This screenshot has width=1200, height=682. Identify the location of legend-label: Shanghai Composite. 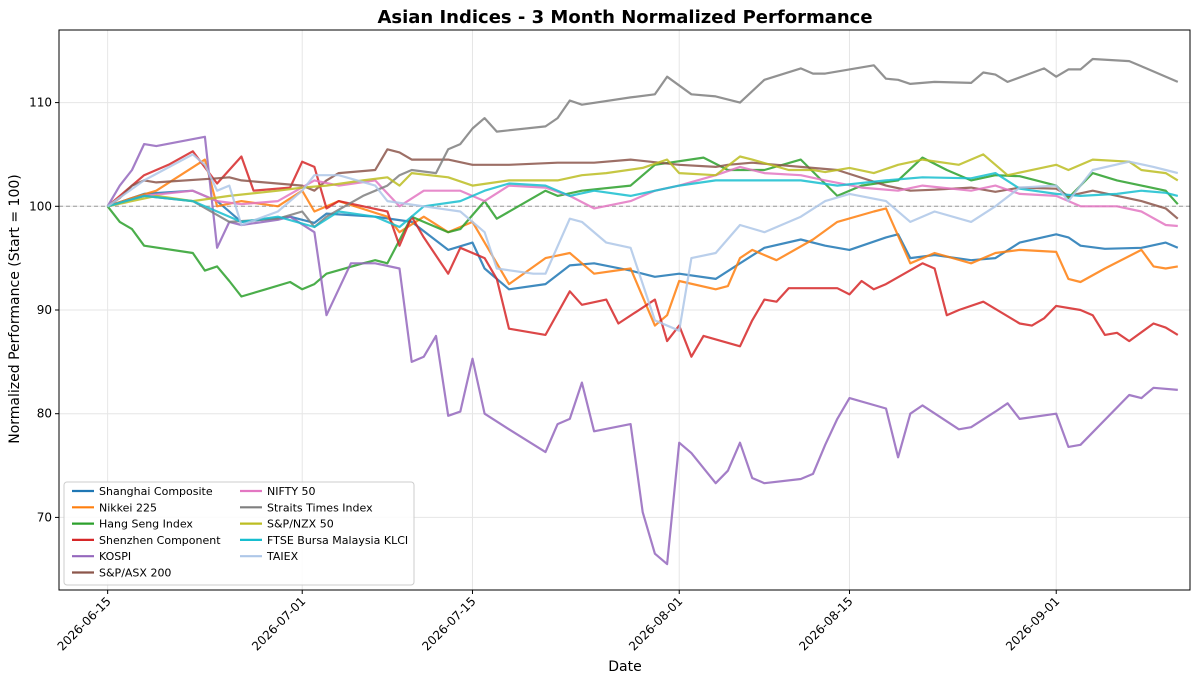
(156, 491).